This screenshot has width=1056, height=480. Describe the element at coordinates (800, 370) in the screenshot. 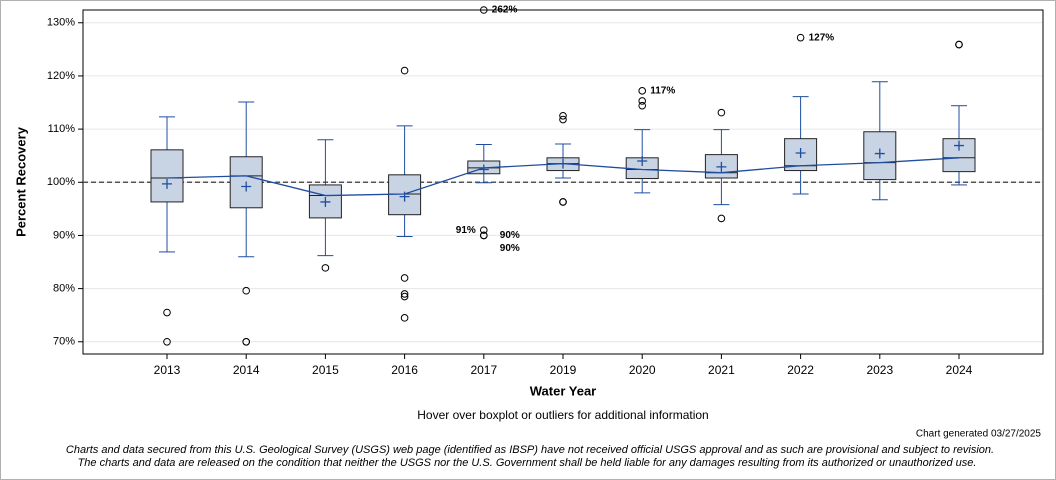

I see `x-tick-label: 2022` at that location.